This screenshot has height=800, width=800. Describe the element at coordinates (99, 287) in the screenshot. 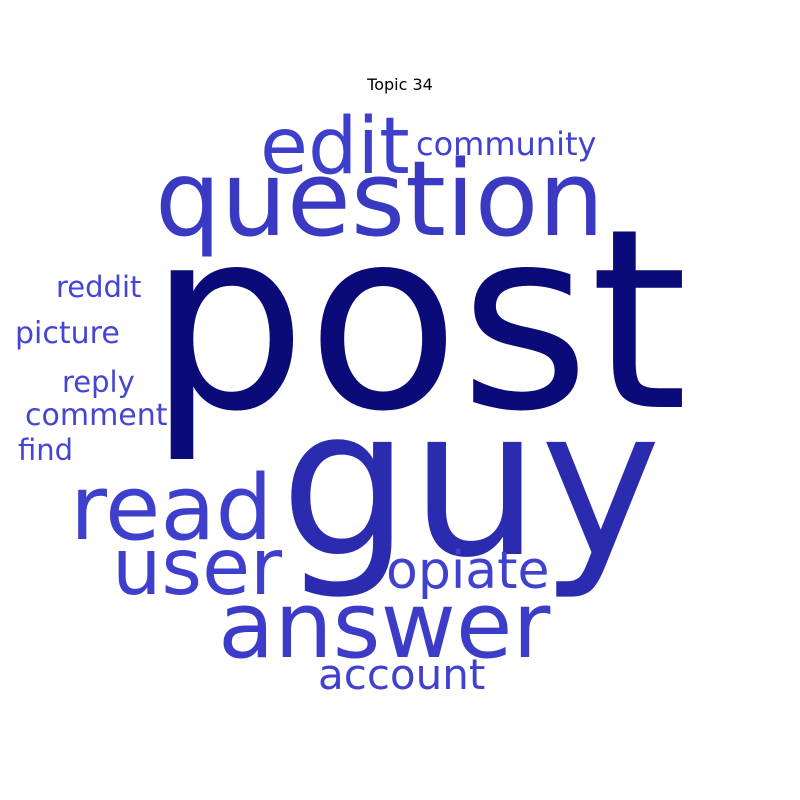

I see `word-reddit: reddit` at that location.